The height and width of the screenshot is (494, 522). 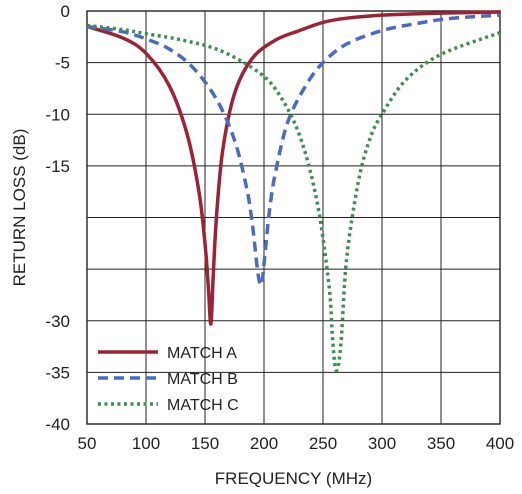 I want to click on x-axis-label: FREQUENCY (MHz), so click(x=293, y=478).